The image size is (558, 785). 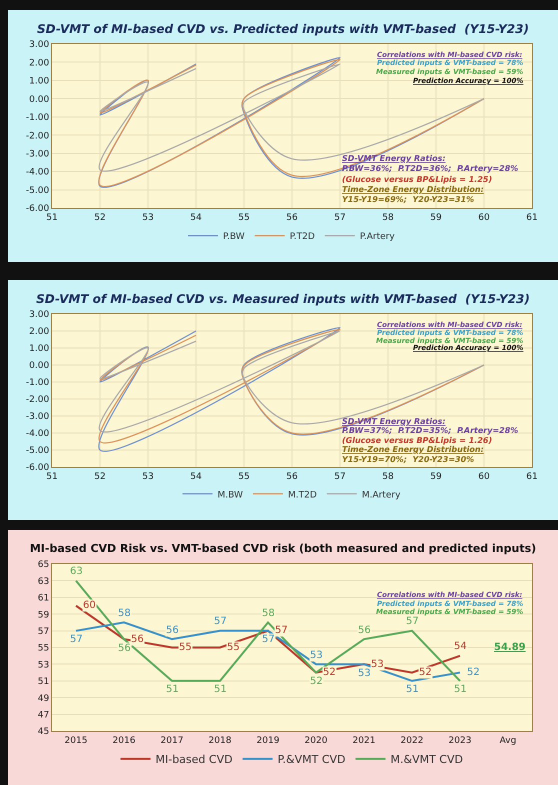 What do you see at coordinates (44, 682) in the screenshot?
I see `y-tick-label: 51` at bounding box center [44, 682].